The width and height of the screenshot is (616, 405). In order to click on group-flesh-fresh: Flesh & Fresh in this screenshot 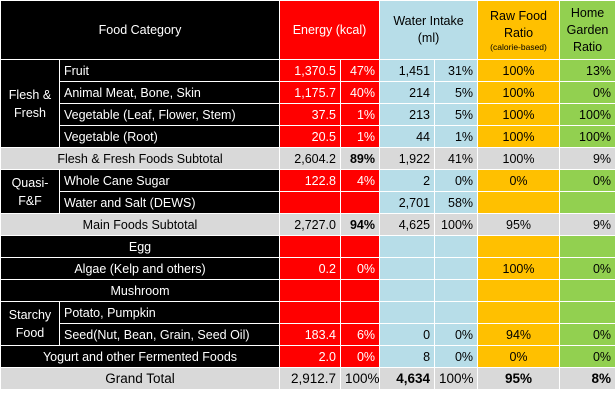, I will do `click(30, 103)`.